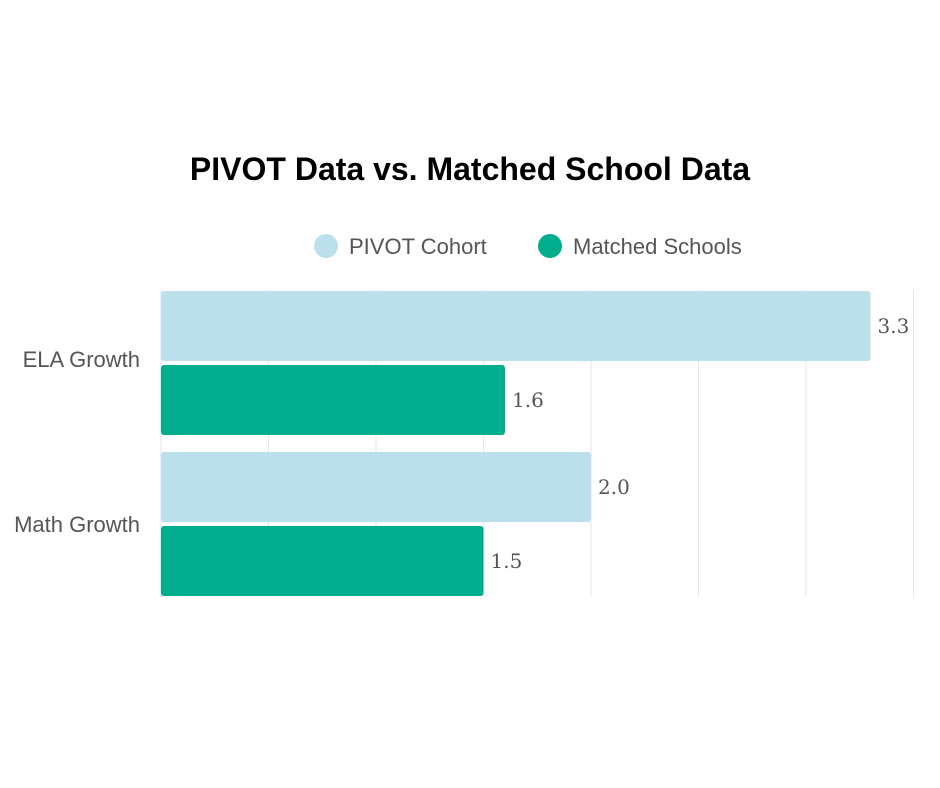 The width and height of the screenshot is (940, 788). What do you see at coordinates (418, 246) in the screenshot?
I see `legend-label-pivot-cohort: PIVOT Cohort` at bounding box center [418, 246].